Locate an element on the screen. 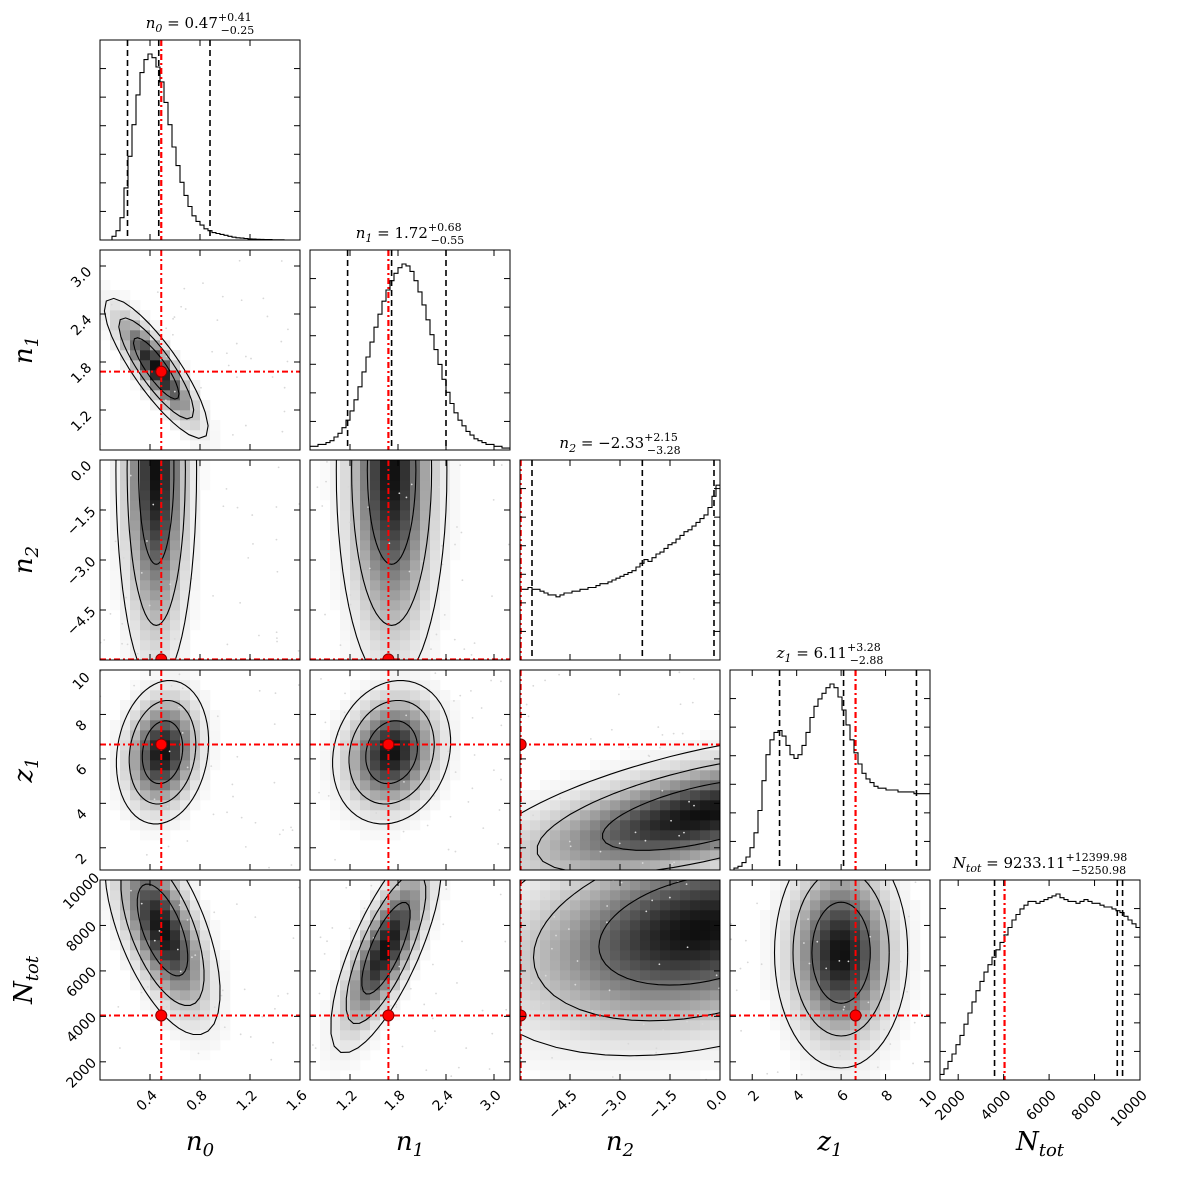 The height and width of the screenshot is (1180, 1180). histogram-panel-n1 is located at coordinates (410, 350).